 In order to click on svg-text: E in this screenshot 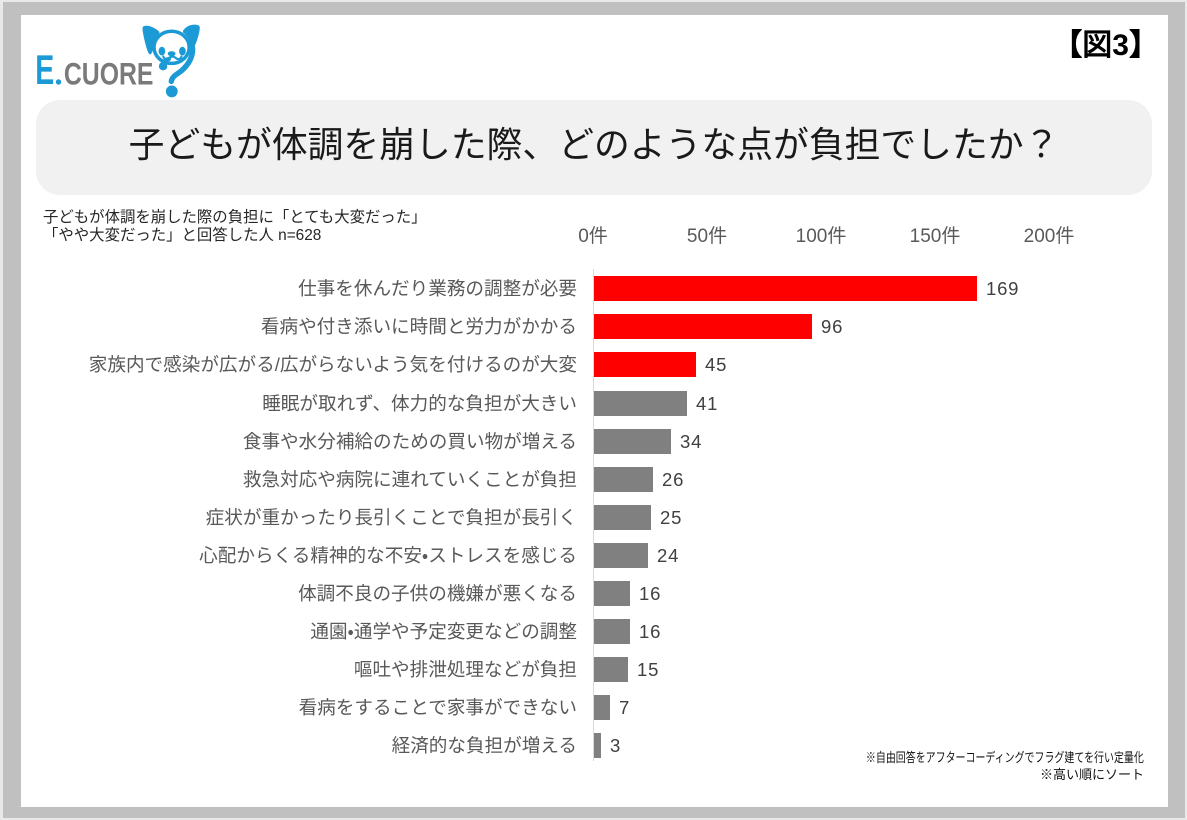, I will do `click(44, 69)`.